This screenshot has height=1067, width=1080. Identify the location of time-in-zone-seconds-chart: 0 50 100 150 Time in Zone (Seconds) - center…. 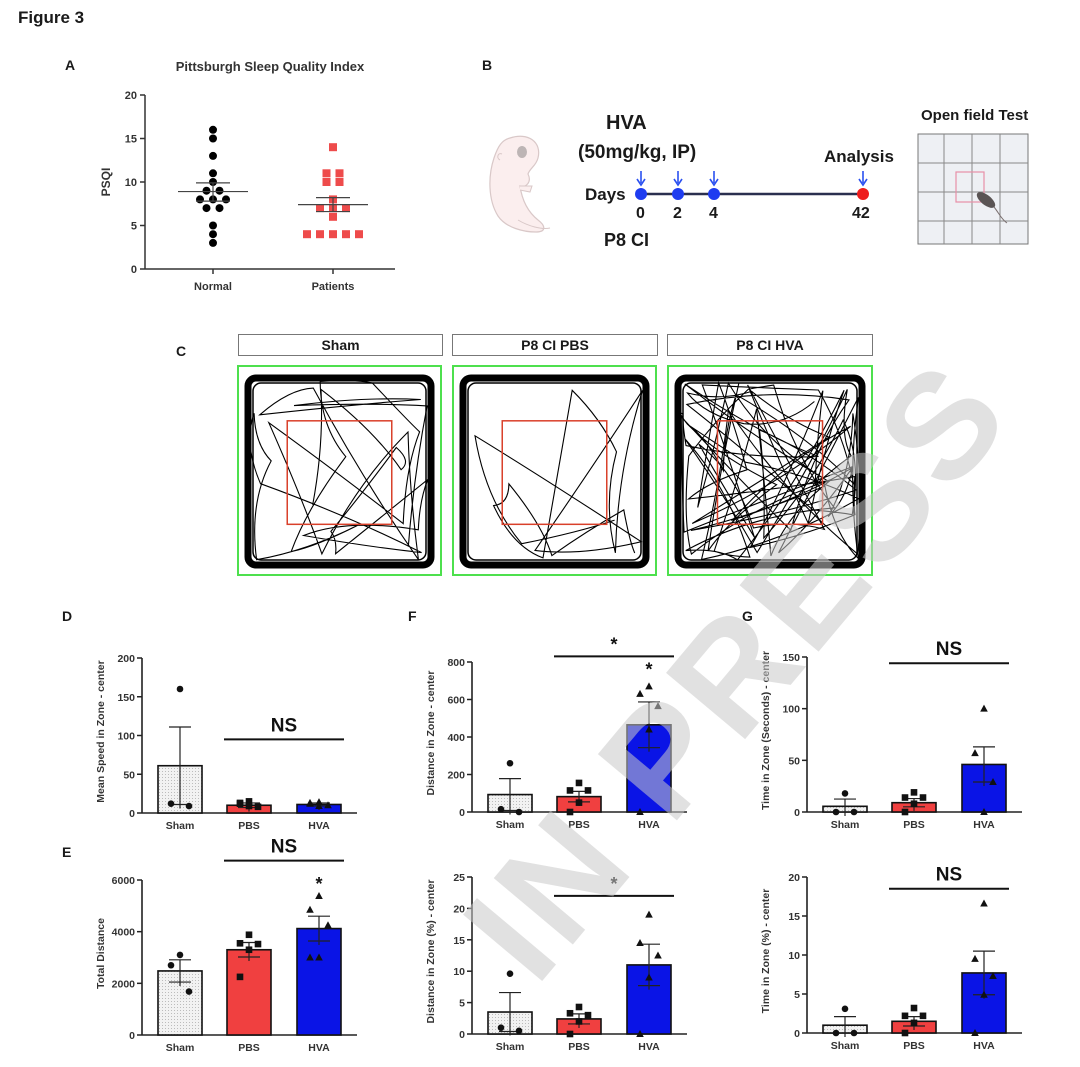
(891, 735).